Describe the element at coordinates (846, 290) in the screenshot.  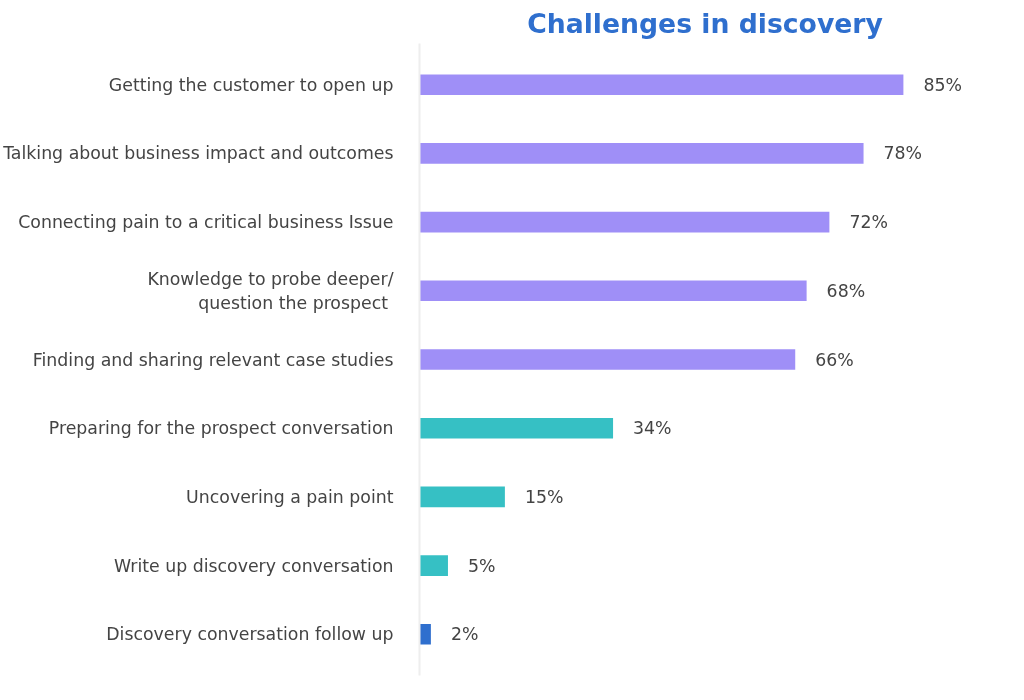
I see `data-label: 68%` at that location.